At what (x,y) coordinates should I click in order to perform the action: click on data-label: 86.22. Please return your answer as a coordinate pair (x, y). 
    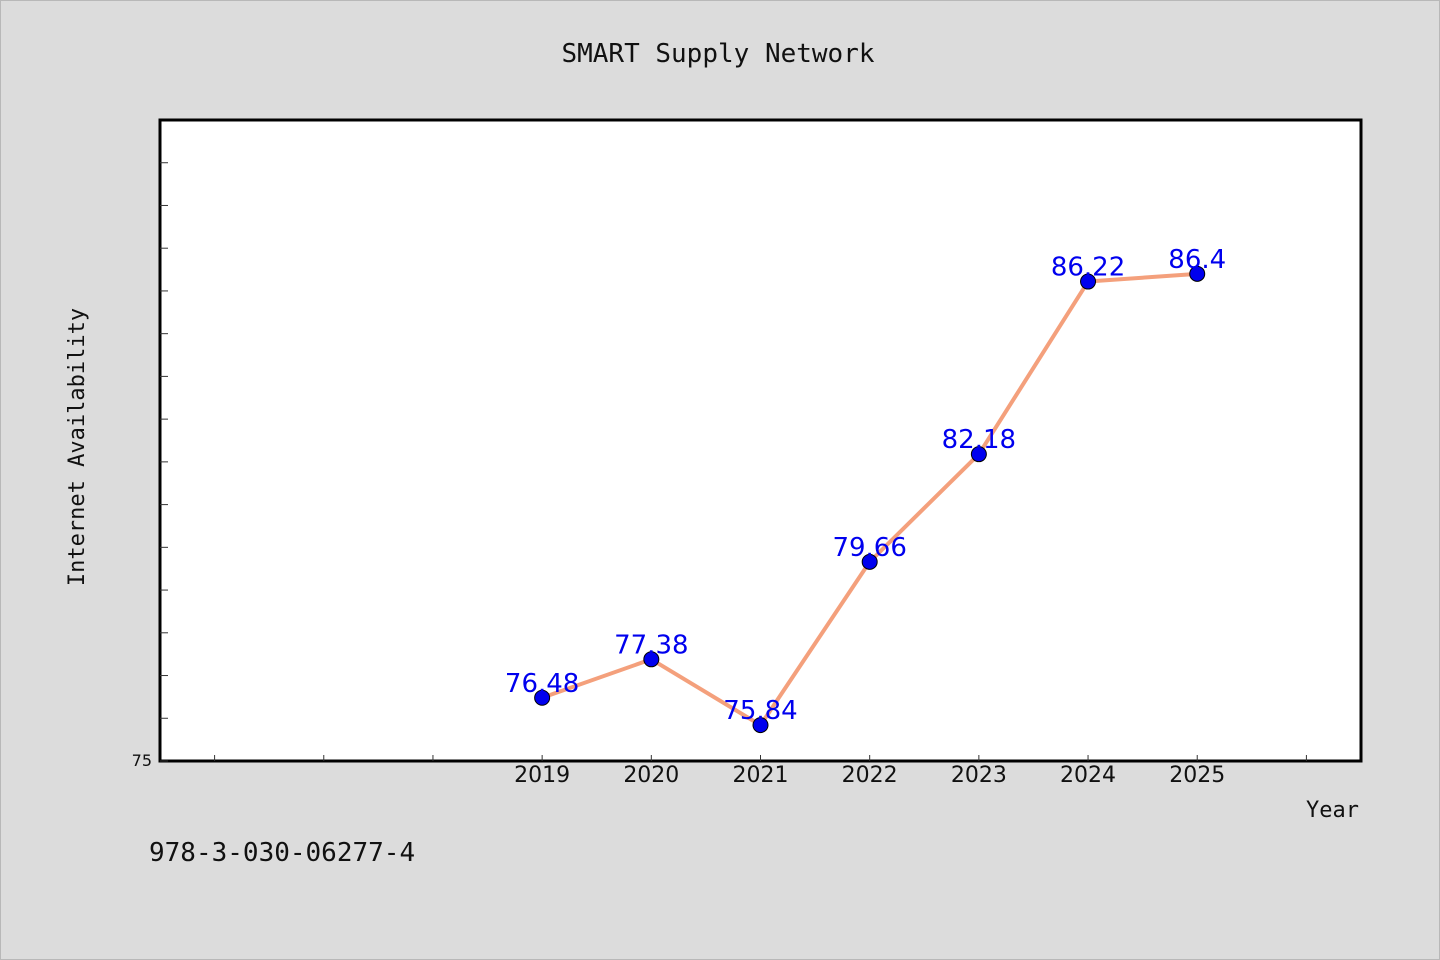
    Looking at the image, I should click on (1088, 268).